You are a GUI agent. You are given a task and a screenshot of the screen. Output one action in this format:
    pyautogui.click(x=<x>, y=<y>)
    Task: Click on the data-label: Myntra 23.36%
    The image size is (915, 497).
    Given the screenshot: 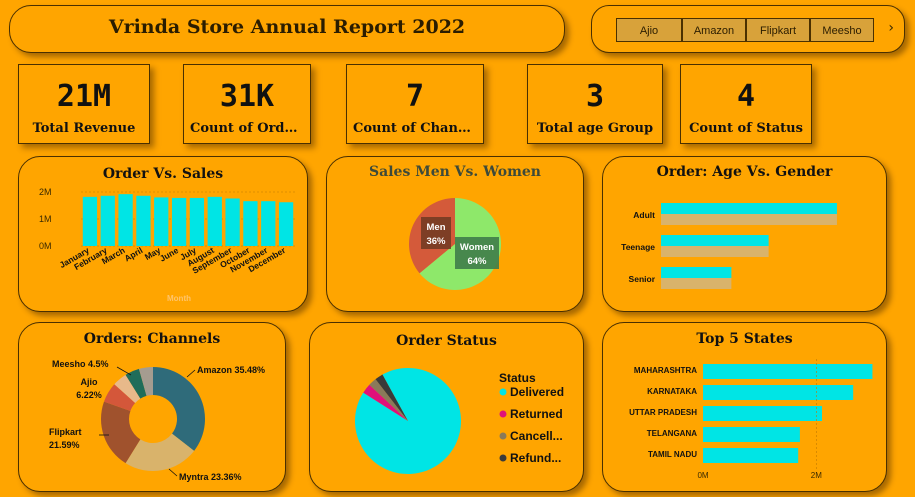 What is the action you would take?
    pyautogui.click(x=210, y=477)
    